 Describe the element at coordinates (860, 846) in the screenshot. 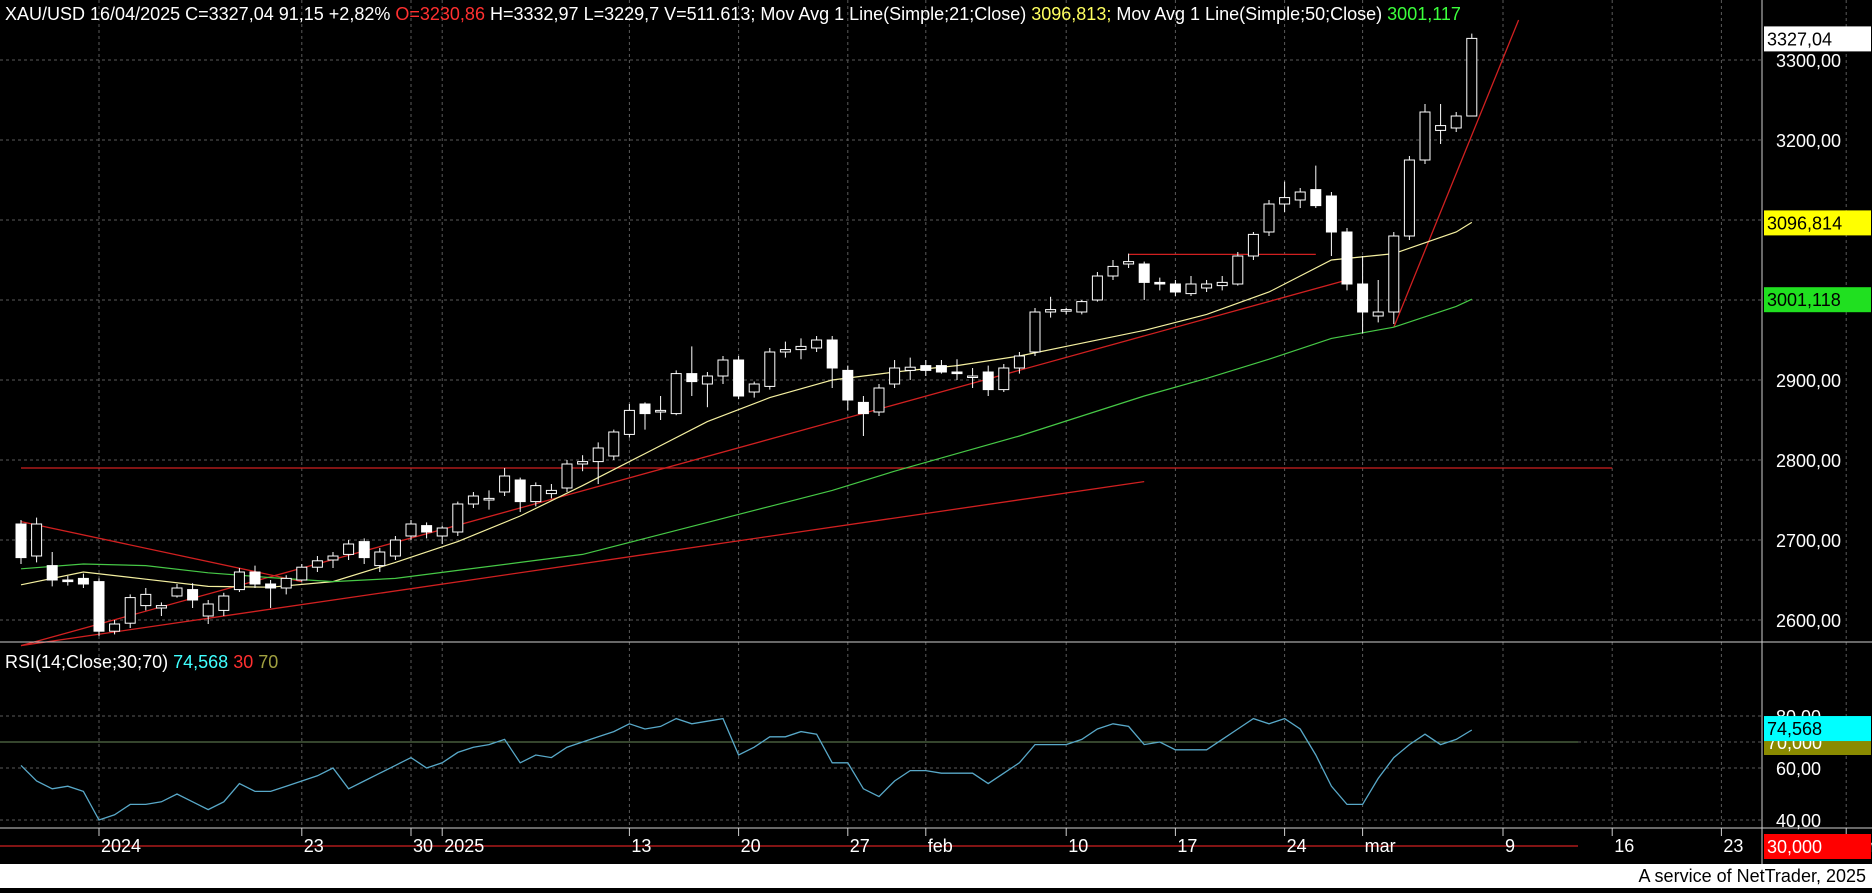

I see `time-tick-label: 27` at that location.